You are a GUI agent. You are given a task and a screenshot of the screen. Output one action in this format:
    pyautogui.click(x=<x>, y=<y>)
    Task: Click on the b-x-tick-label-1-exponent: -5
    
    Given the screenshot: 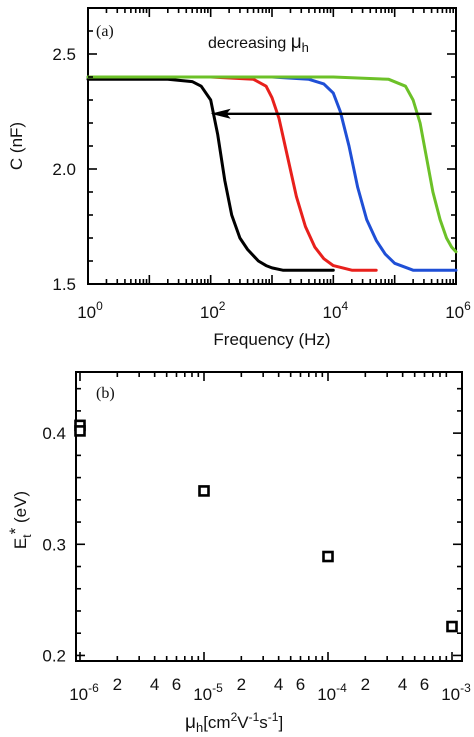 What is the action you would take?
    pyautogui.click(x=217, y=688)
    